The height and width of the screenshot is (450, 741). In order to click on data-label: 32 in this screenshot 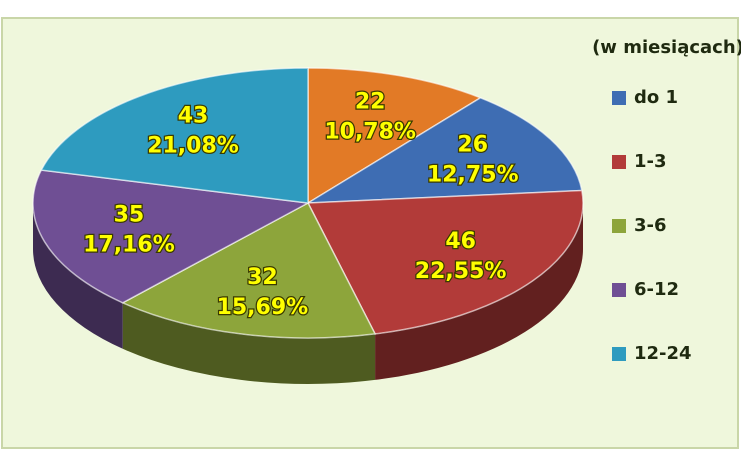, I will do `click(262, 277)`.